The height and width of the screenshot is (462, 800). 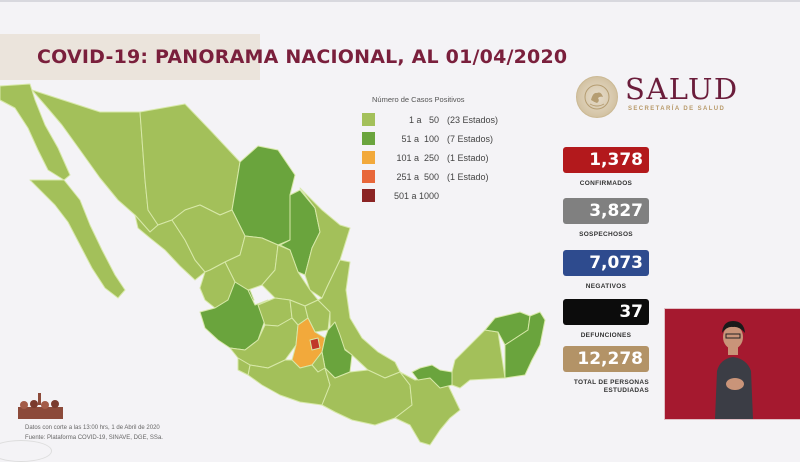 I want to click on stat-confirmados: 1,378 CONFIRMADOS, so click(x=606, y=167).